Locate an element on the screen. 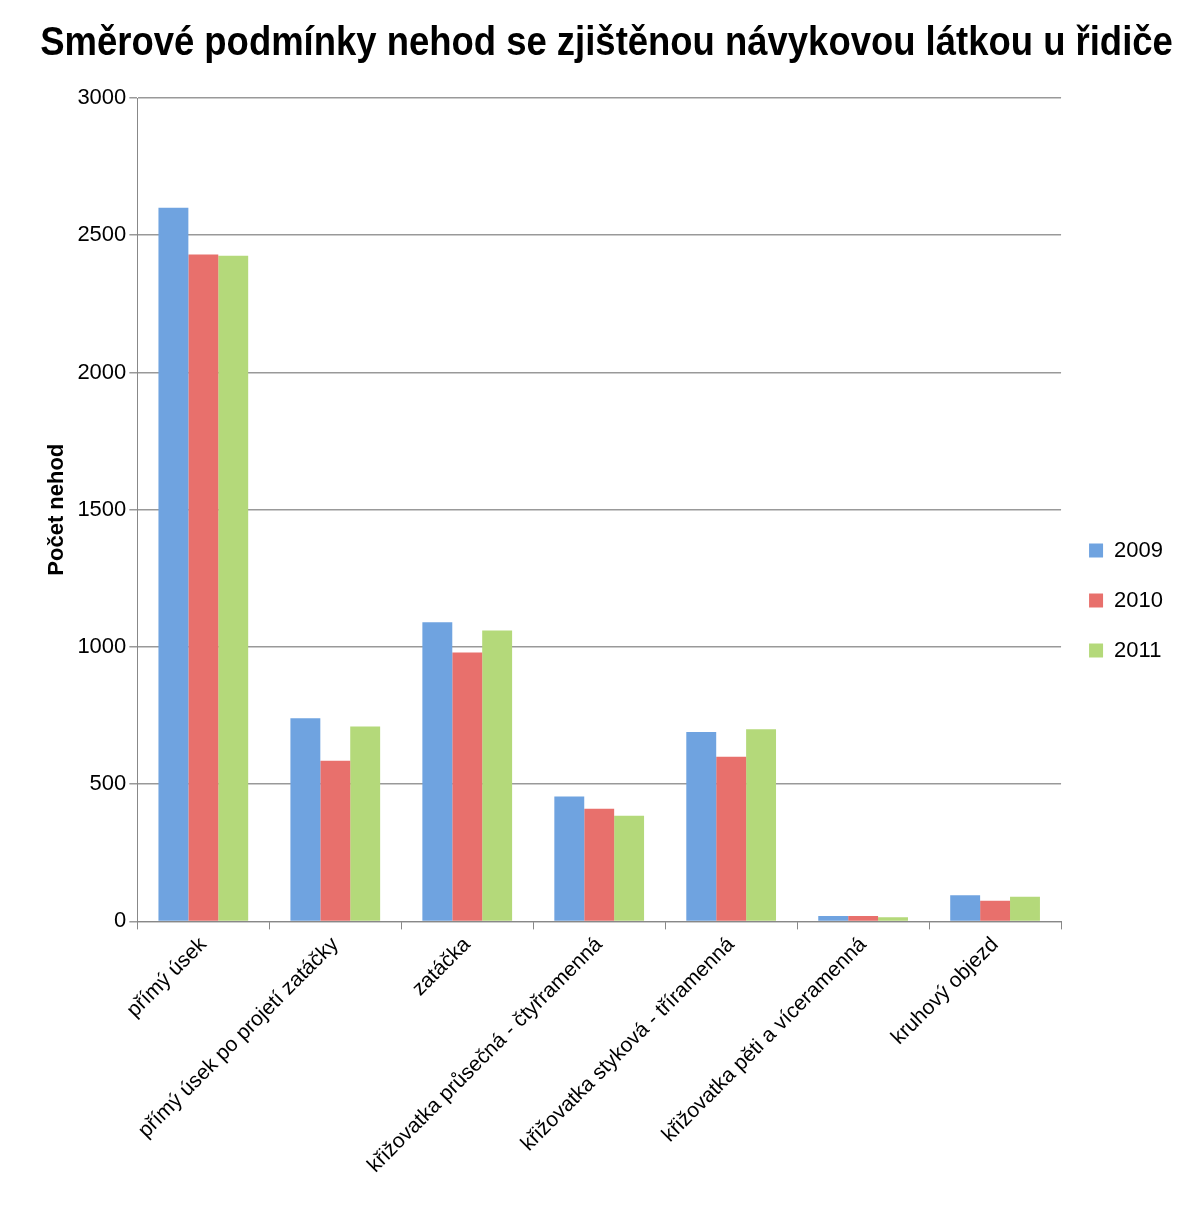  legend-label: 2009 is located at coordinates (1139, 549).